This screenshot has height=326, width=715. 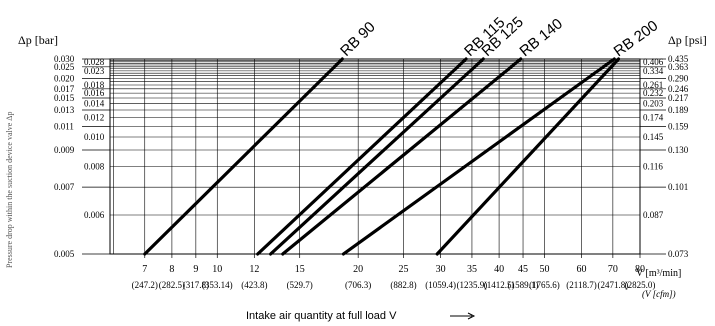 What do you see at coordinates (94, 118) in the screenshot?
I see `y-tick-label-left-inner: 0.012` at bounding box center [94, 118].